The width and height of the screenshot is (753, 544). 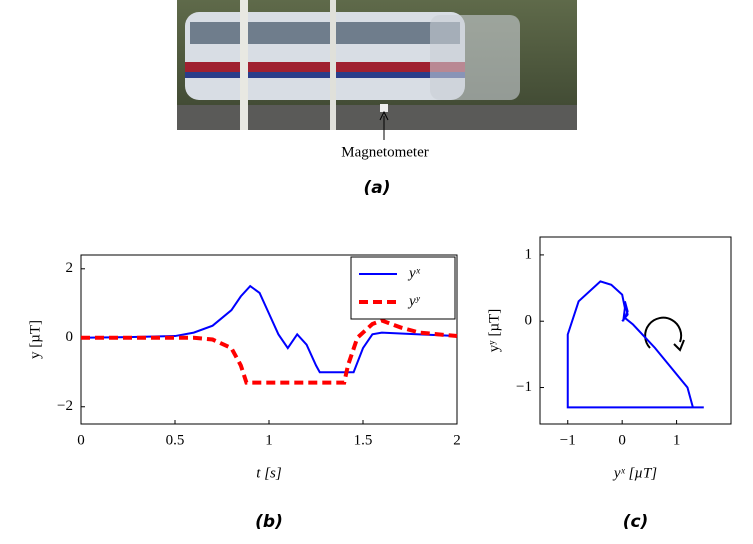 What do you see at coordinates (376, 188) in the screenshot?
I see `caption: (a)` at bounding box center [376, 188].